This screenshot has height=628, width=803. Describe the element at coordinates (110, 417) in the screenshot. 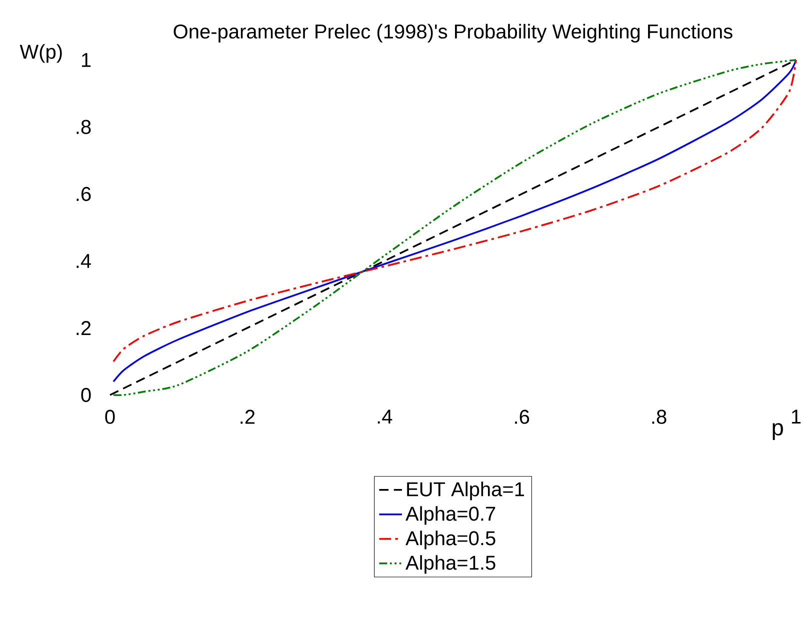

I see `x-tick-label: 0` at that location.